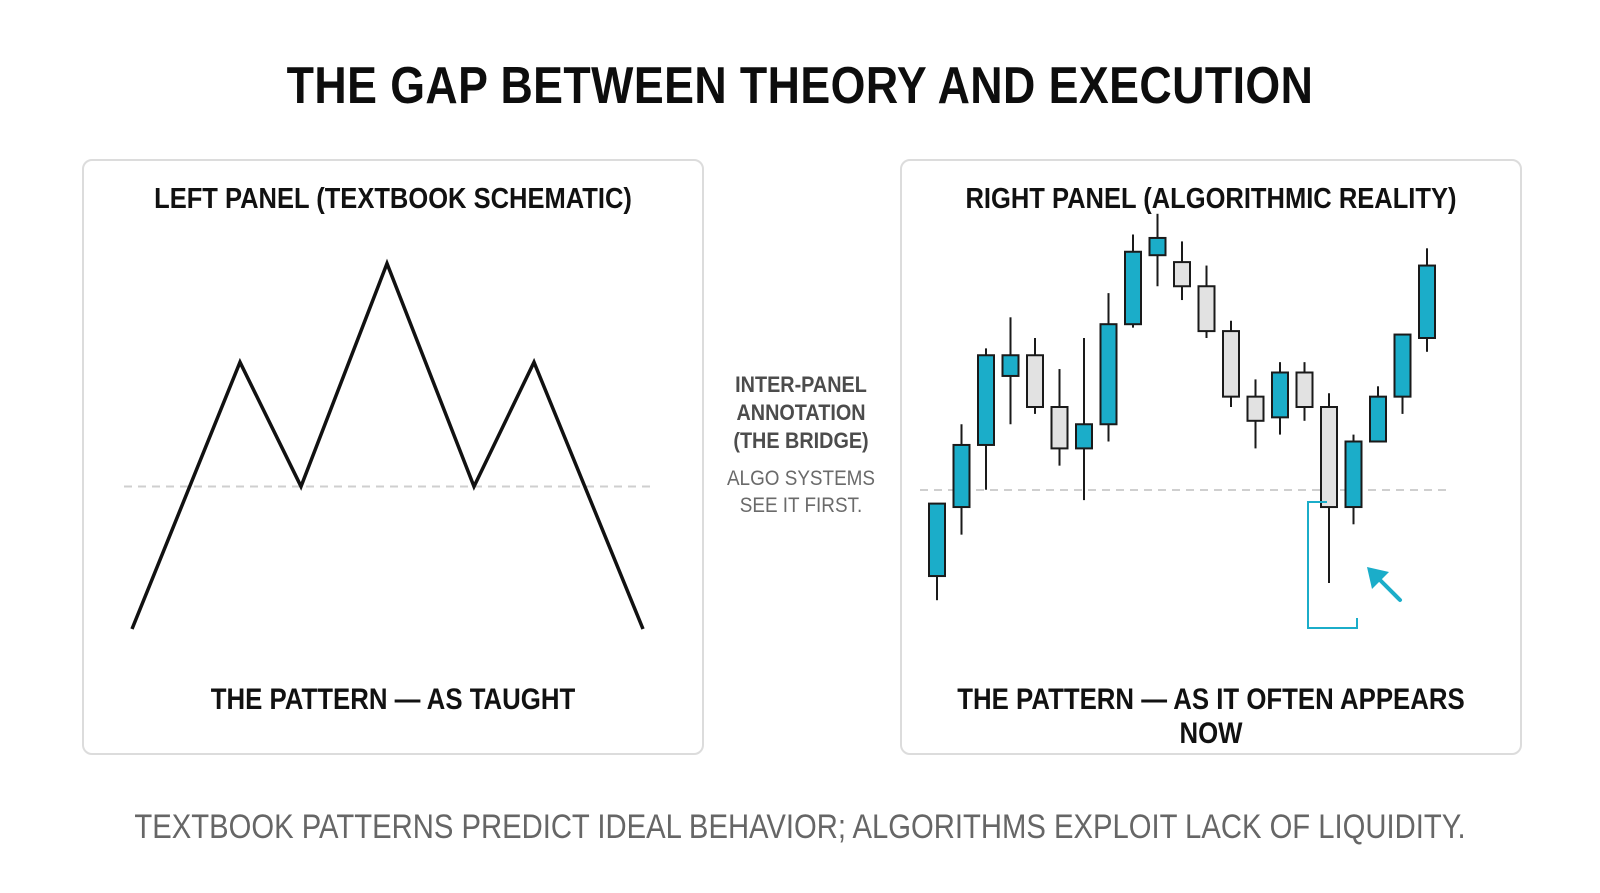  I want to click on arrow-head-icon, so click(1378, 578).